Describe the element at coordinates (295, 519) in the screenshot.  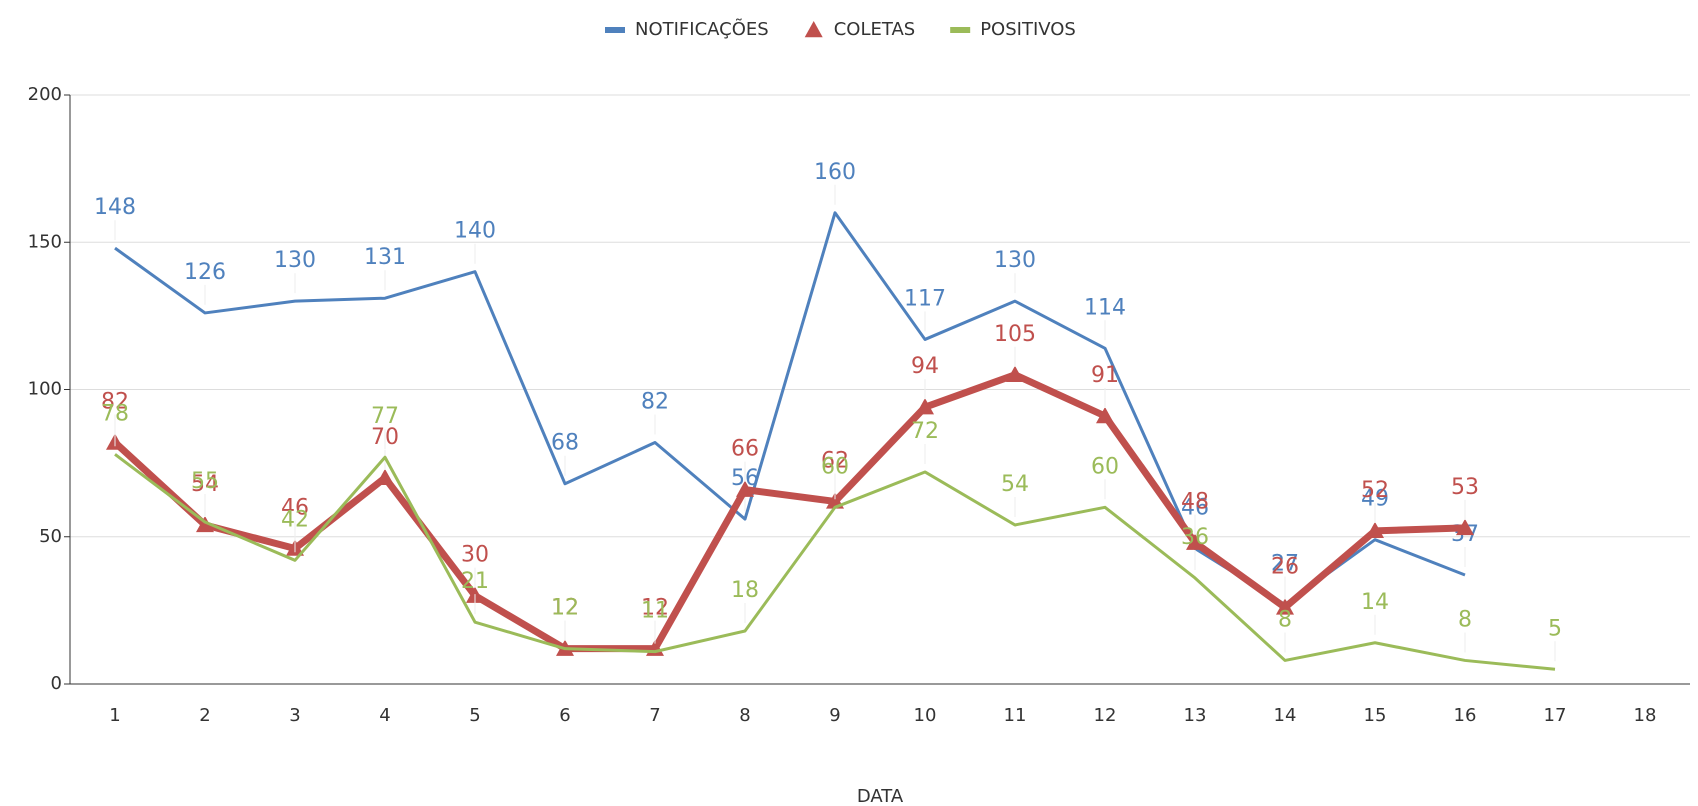
I see `data-label: 42` at that location.